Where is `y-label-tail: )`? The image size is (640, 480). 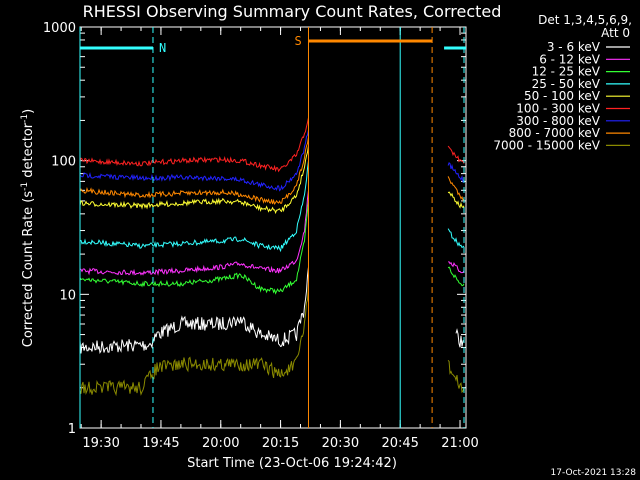
y-label-tail: ) is located at coordinates (28, 111).